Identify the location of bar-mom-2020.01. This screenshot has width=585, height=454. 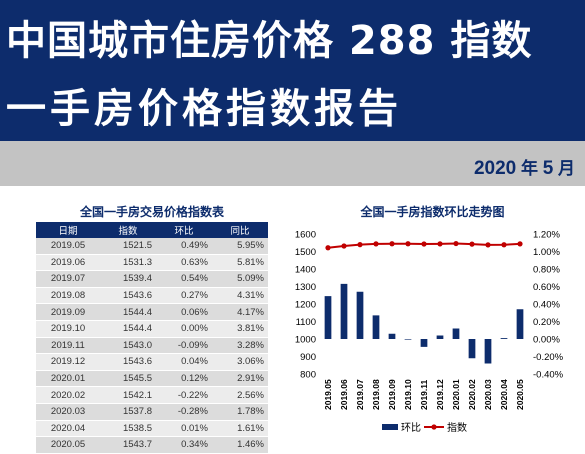
(456, 333).